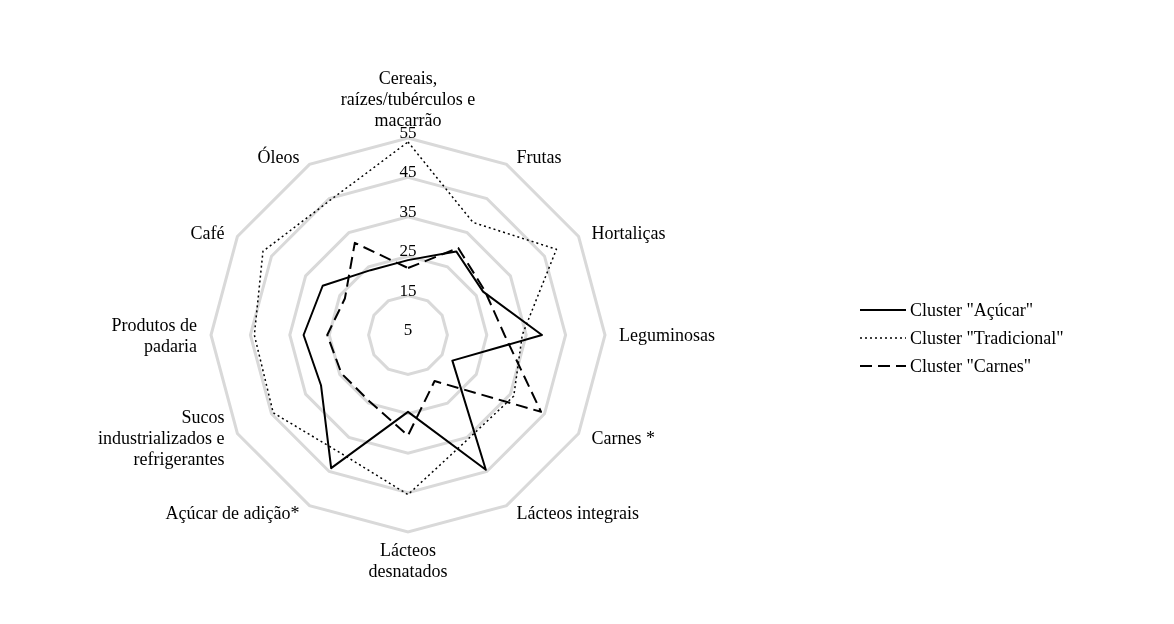 The width and height of the screenshot is (1174, 624). Describe the element at coordinates (161, 437) in the screenshot. I see `spoke-label: Sucos industrializados e refrigerantes` at that location.